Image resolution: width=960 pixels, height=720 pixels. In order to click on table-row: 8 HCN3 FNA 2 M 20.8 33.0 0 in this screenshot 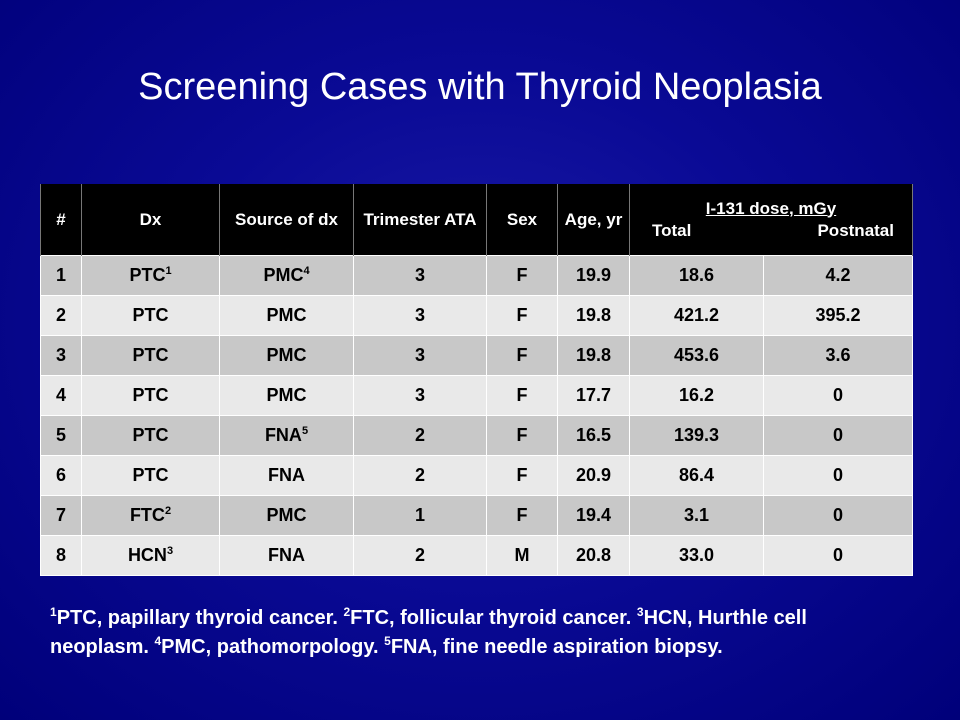, I will do `click(476, 555)`.